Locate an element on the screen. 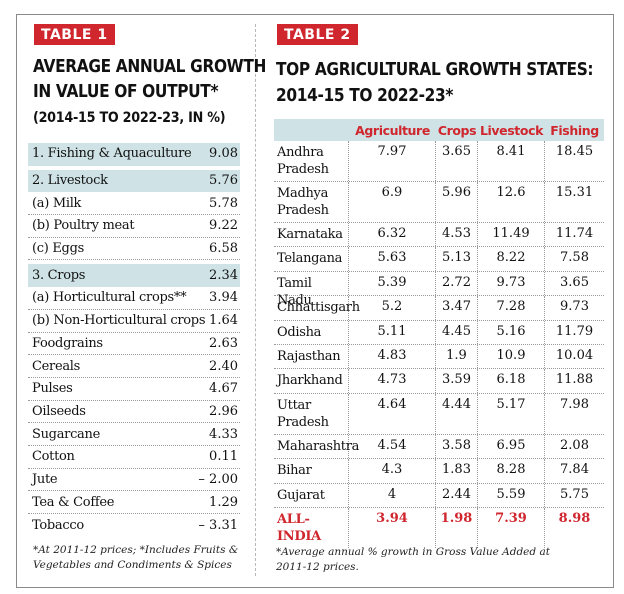 This screenshot has height=594, width=624. table-row: Maharashtra 4.54 3.58 6.95 2.08 is located at coordinates (439, 447).